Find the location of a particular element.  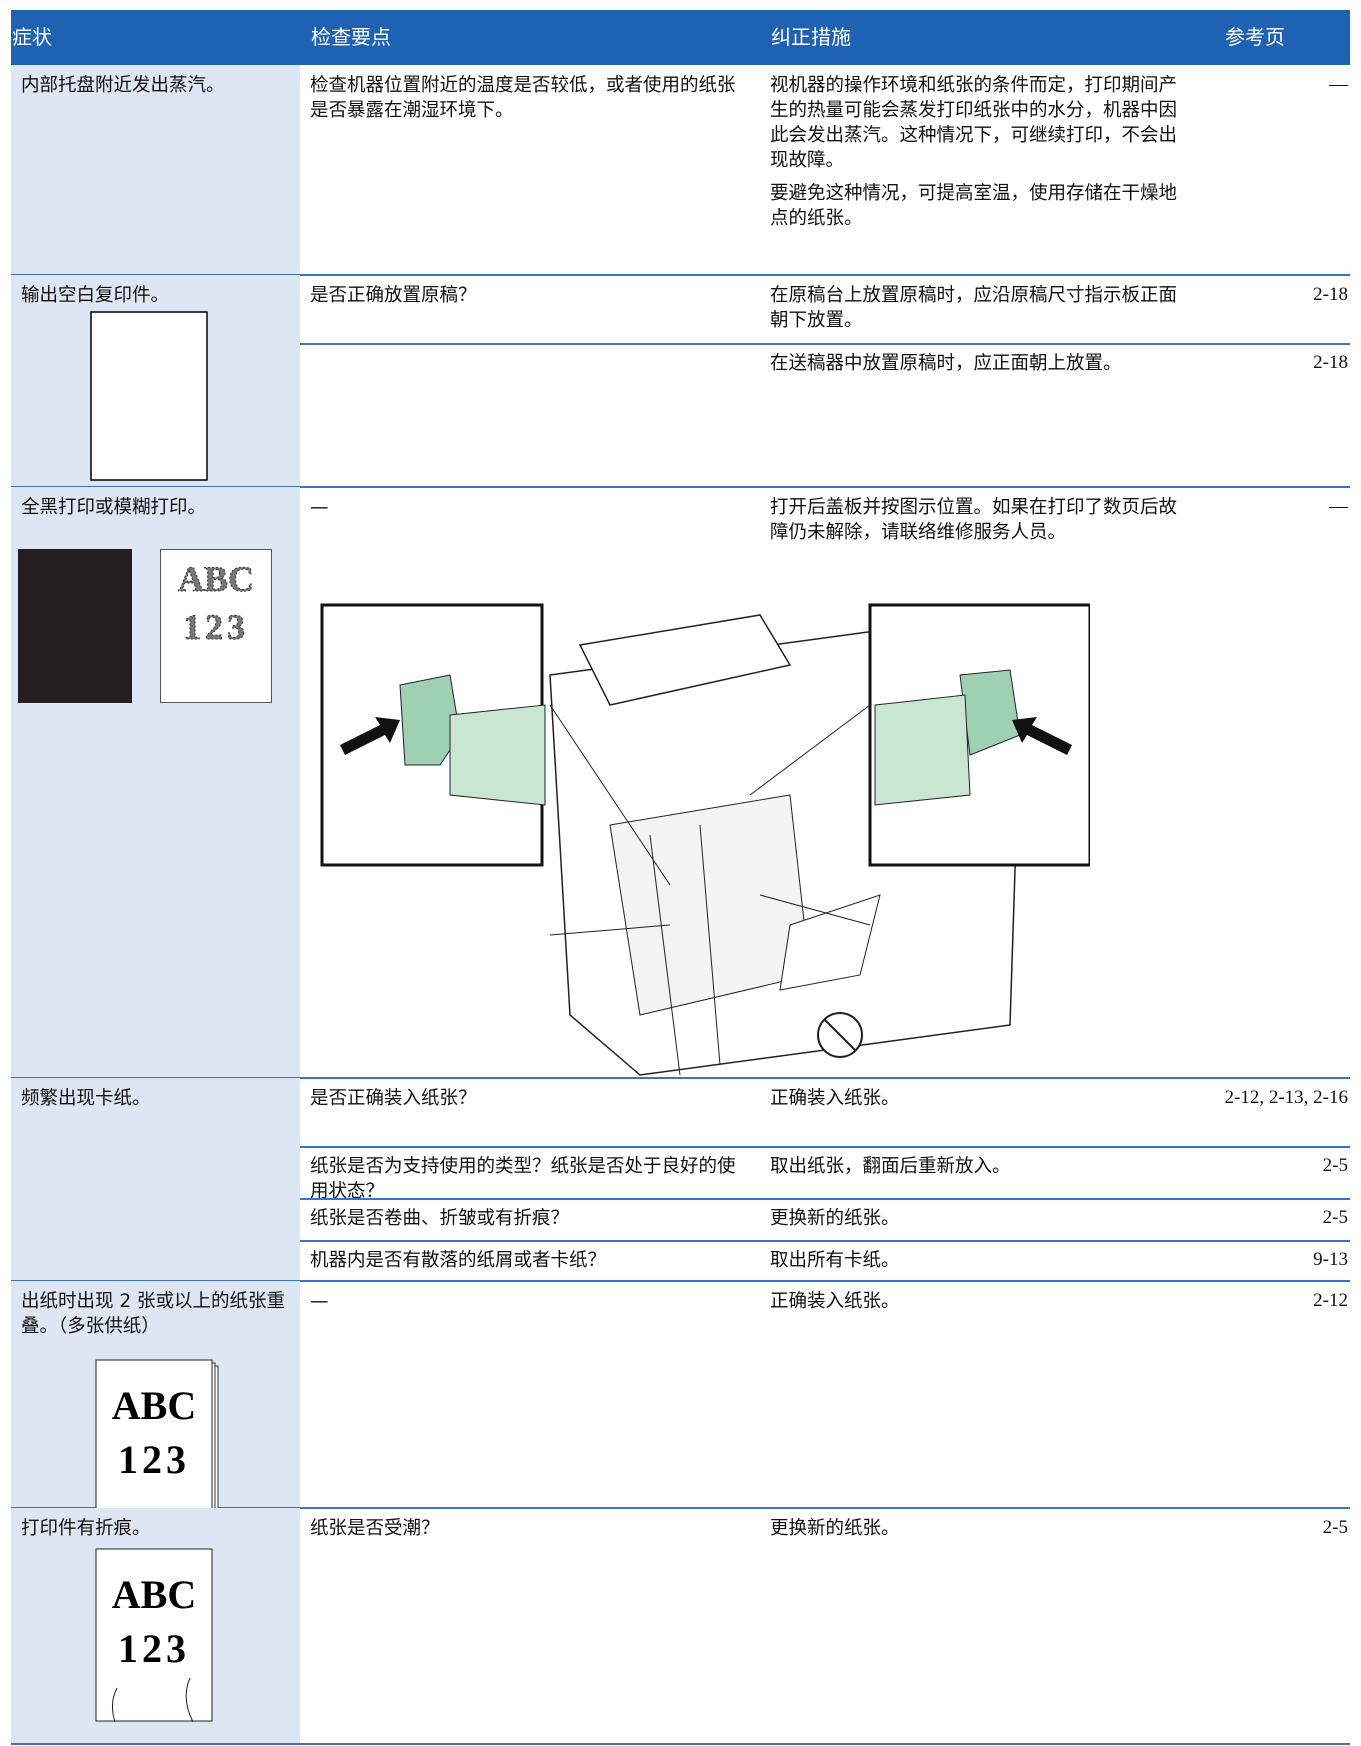

check: 是否正确放置原稿？ is located at coordinates (393, 295).